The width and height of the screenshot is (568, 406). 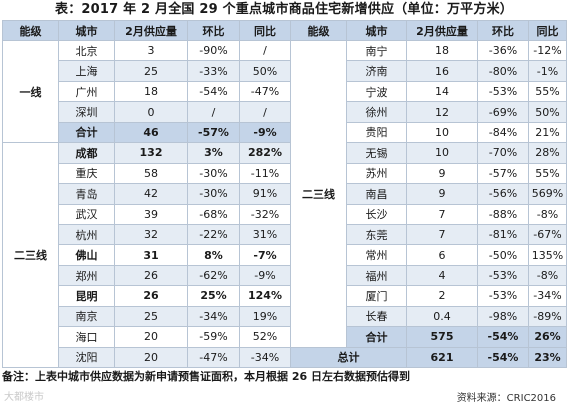 I want to click on mom-cell: -68%, so click(x=213, y=214).